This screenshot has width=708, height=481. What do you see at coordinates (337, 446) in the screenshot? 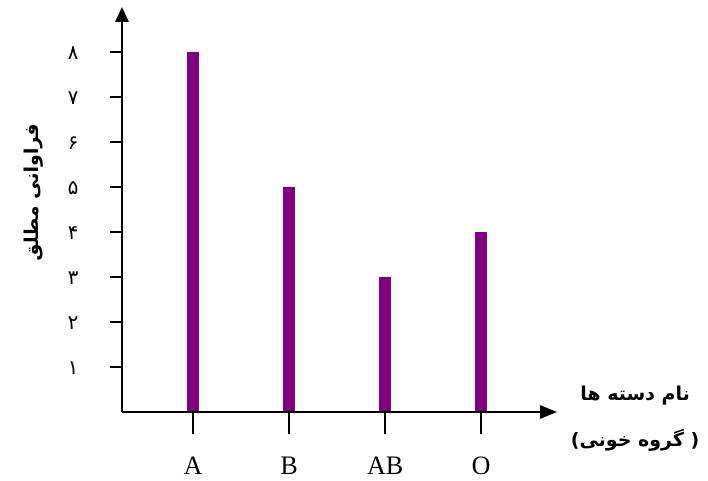
I see `x-ticks-layer: A B AB O` at bounding box center [337, 446].